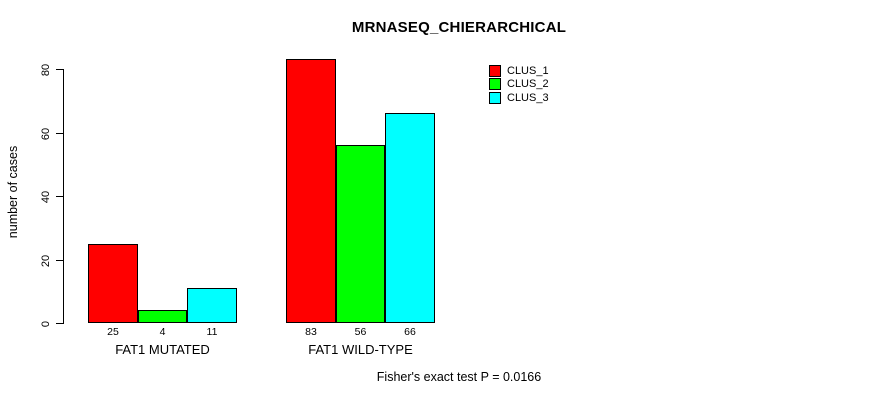 The image size is (890, 400). I want to click on legend-item-clus_3: CLUS_3, so click(519, 97).